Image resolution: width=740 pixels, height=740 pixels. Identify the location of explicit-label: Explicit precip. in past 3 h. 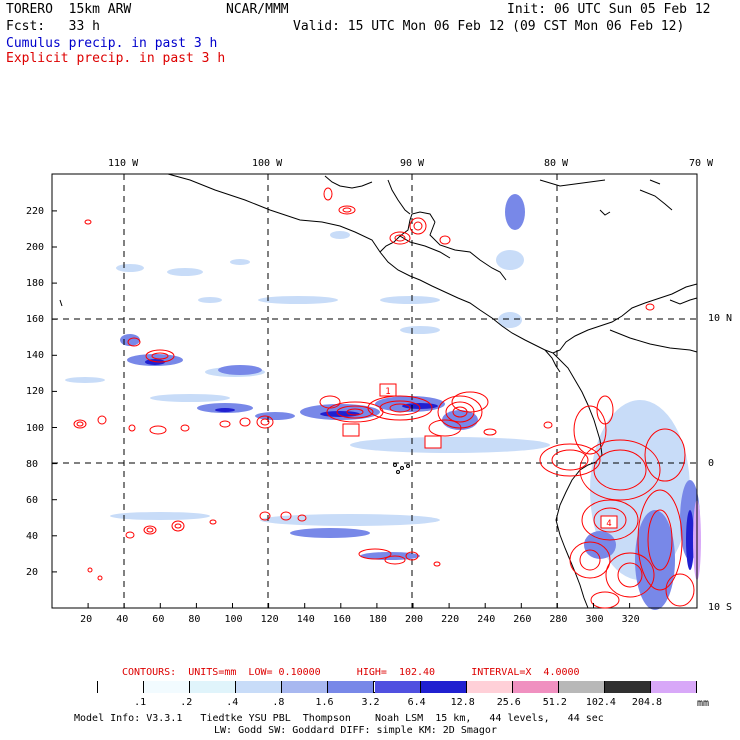
(116, 58).